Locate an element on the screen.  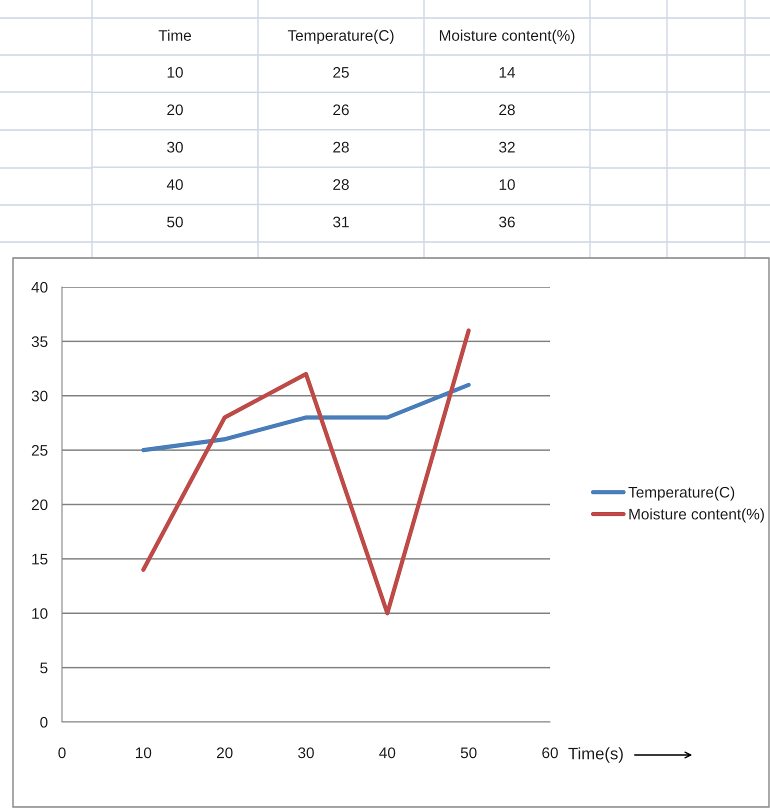
y-tick-label: 20 is located at coordinates (40, 504).